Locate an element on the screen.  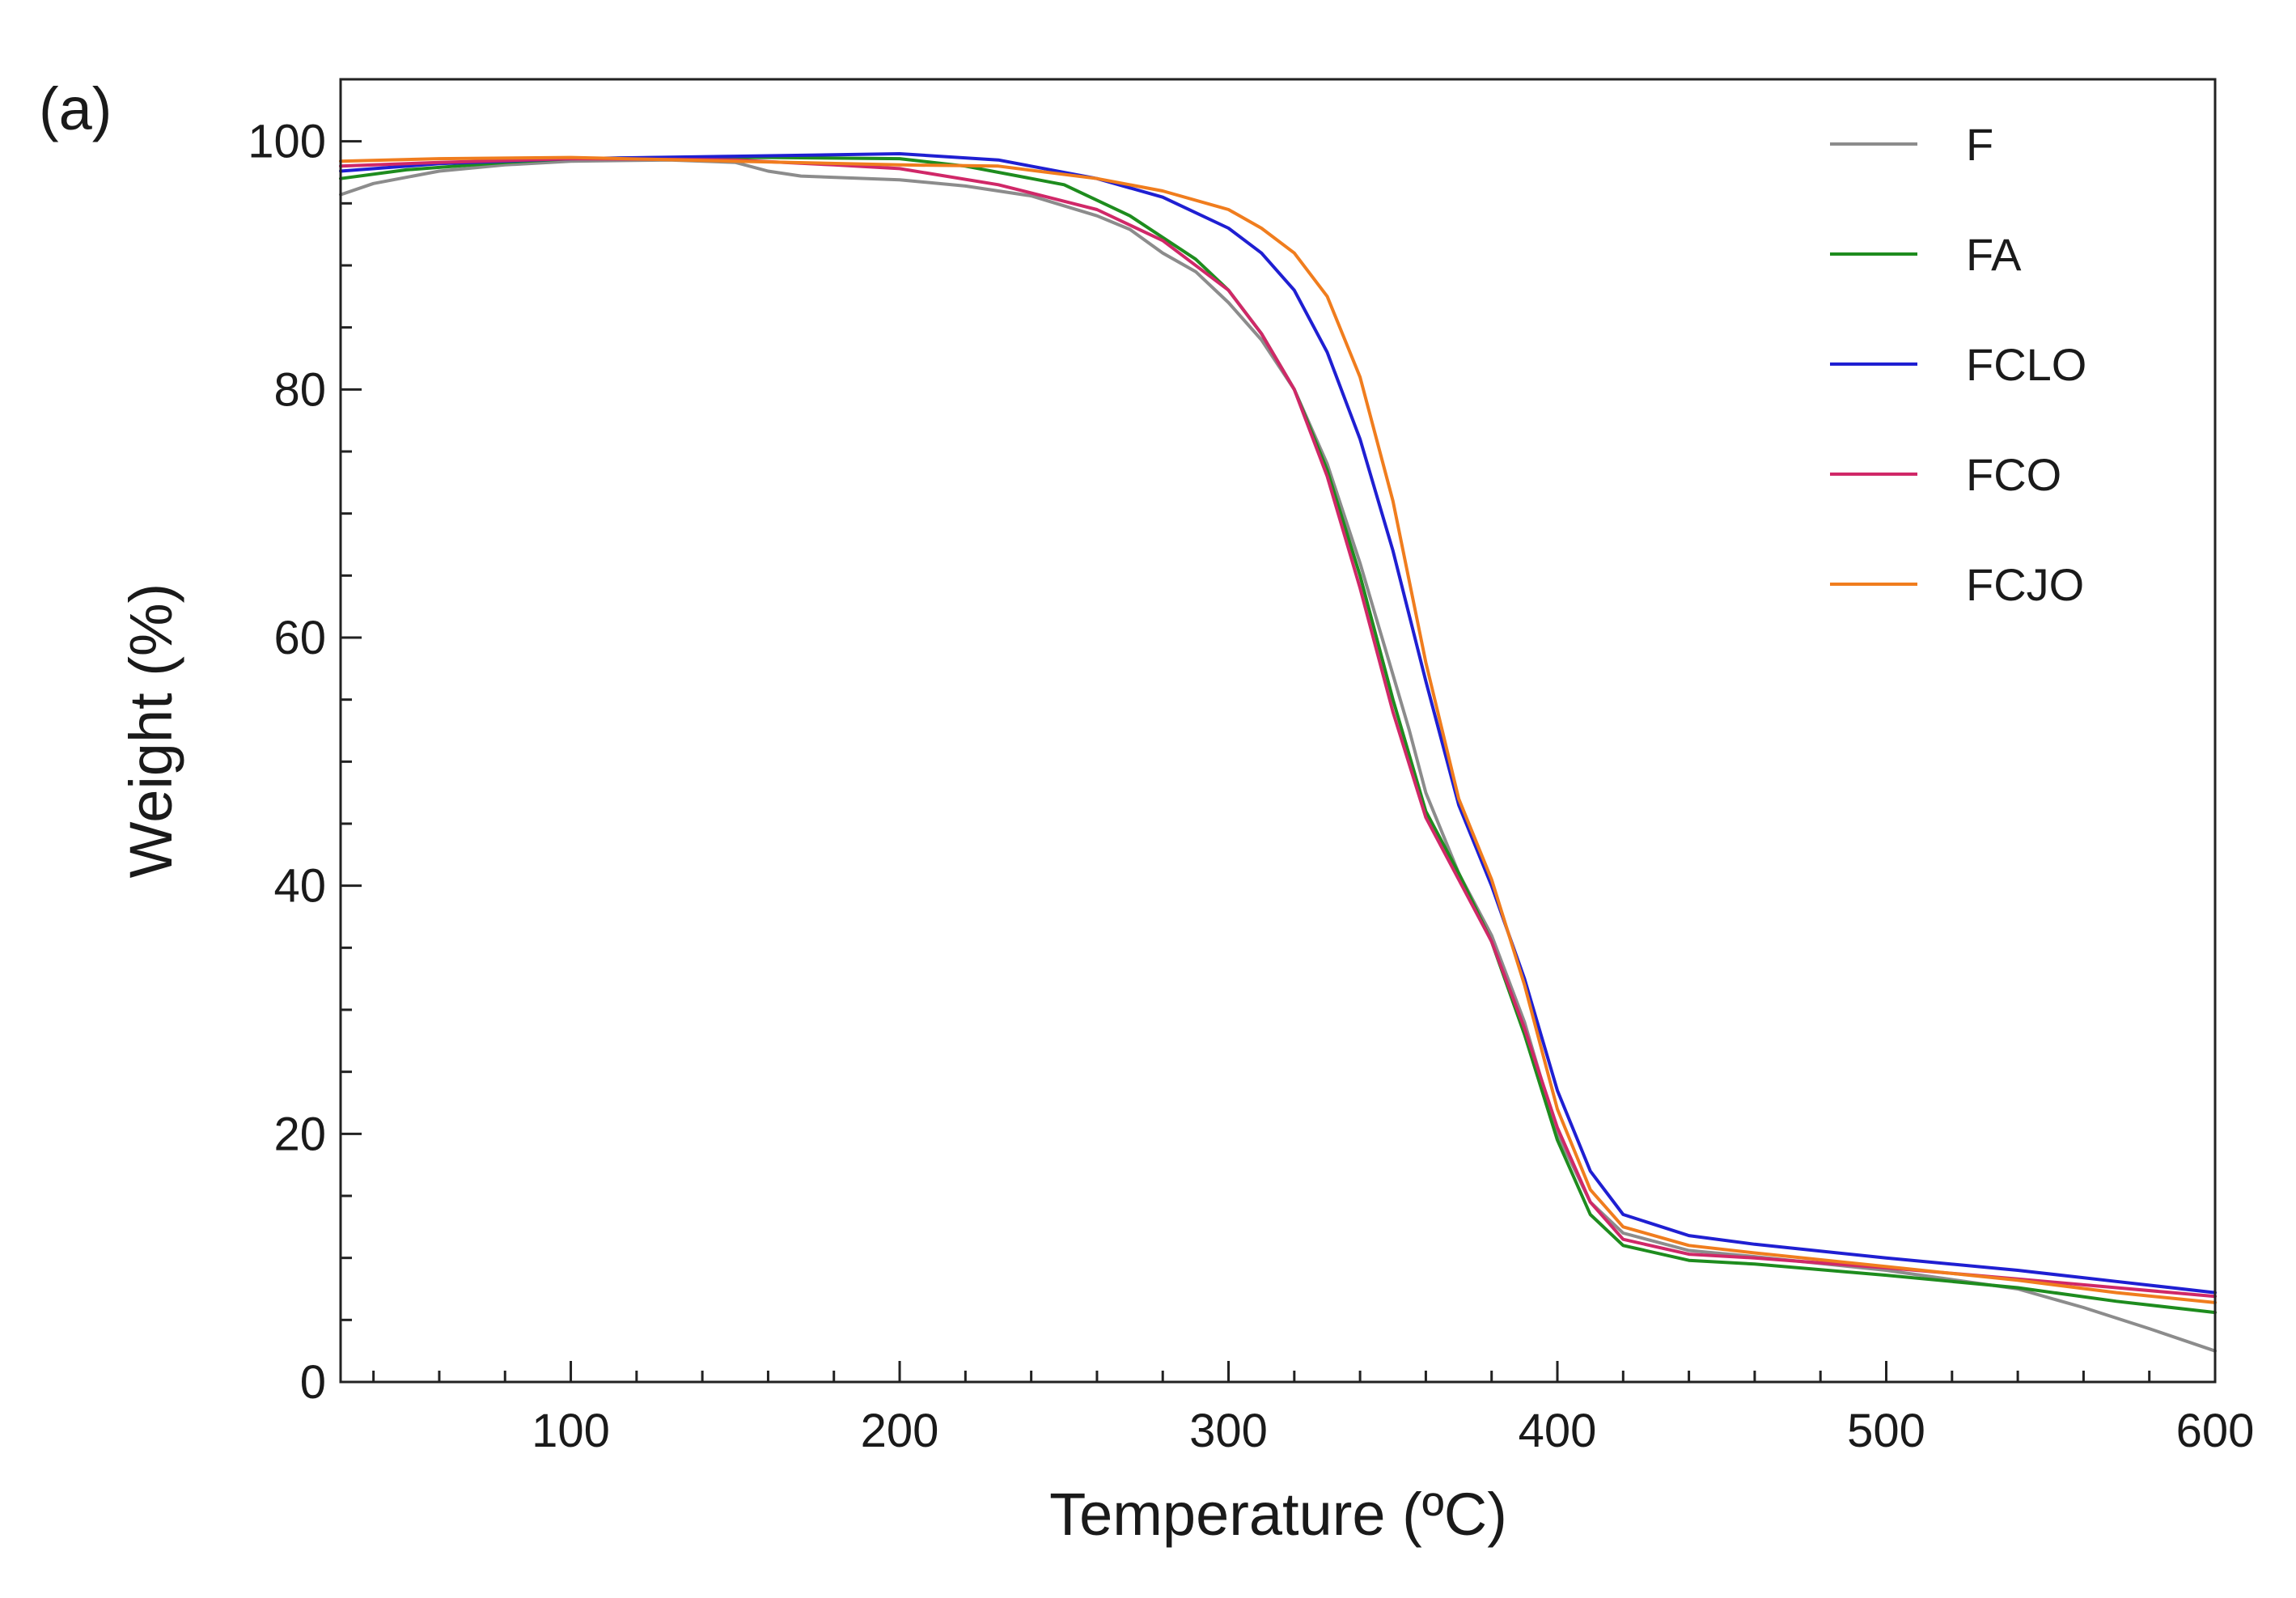
legend-label-fa: FA is located at coordinates (1994, 254).